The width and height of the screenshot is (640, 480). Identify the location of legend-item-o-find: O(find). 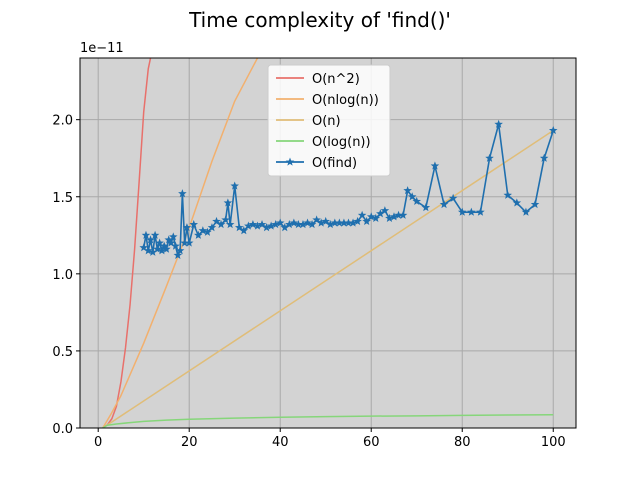
(316, 163).